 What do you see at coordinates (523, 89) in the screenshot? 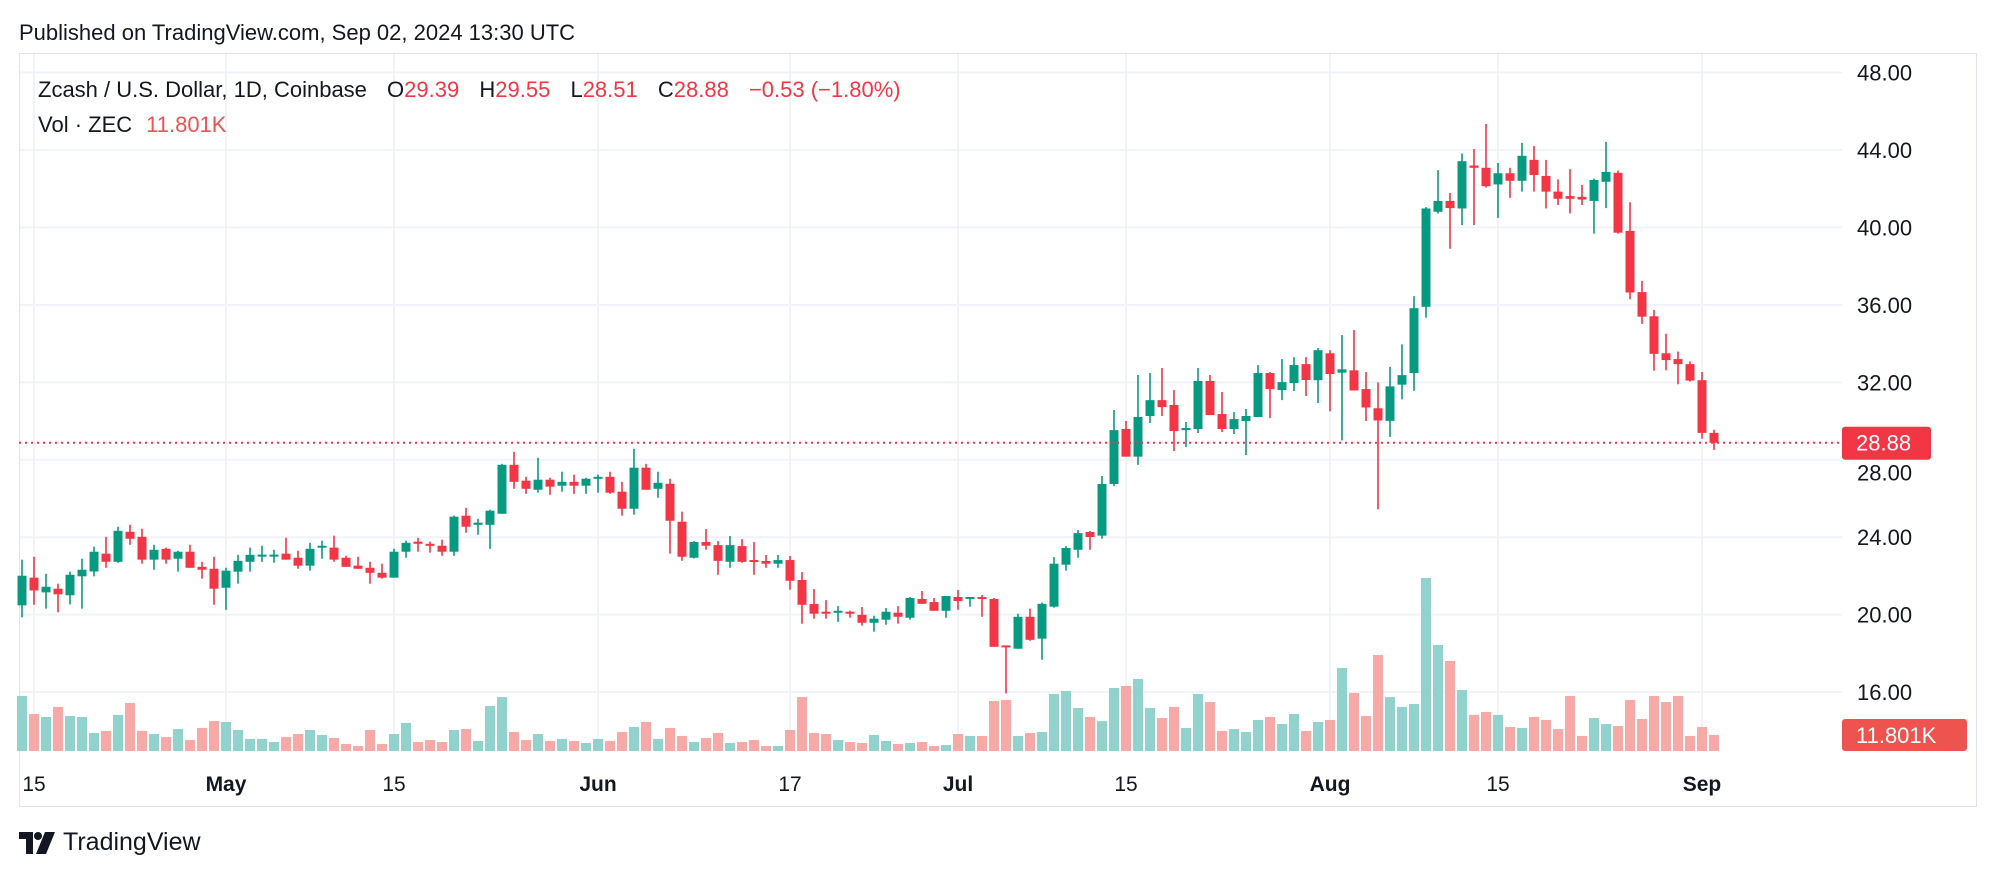
I see `high-value: 29.55` at bounding box center [523, 89].